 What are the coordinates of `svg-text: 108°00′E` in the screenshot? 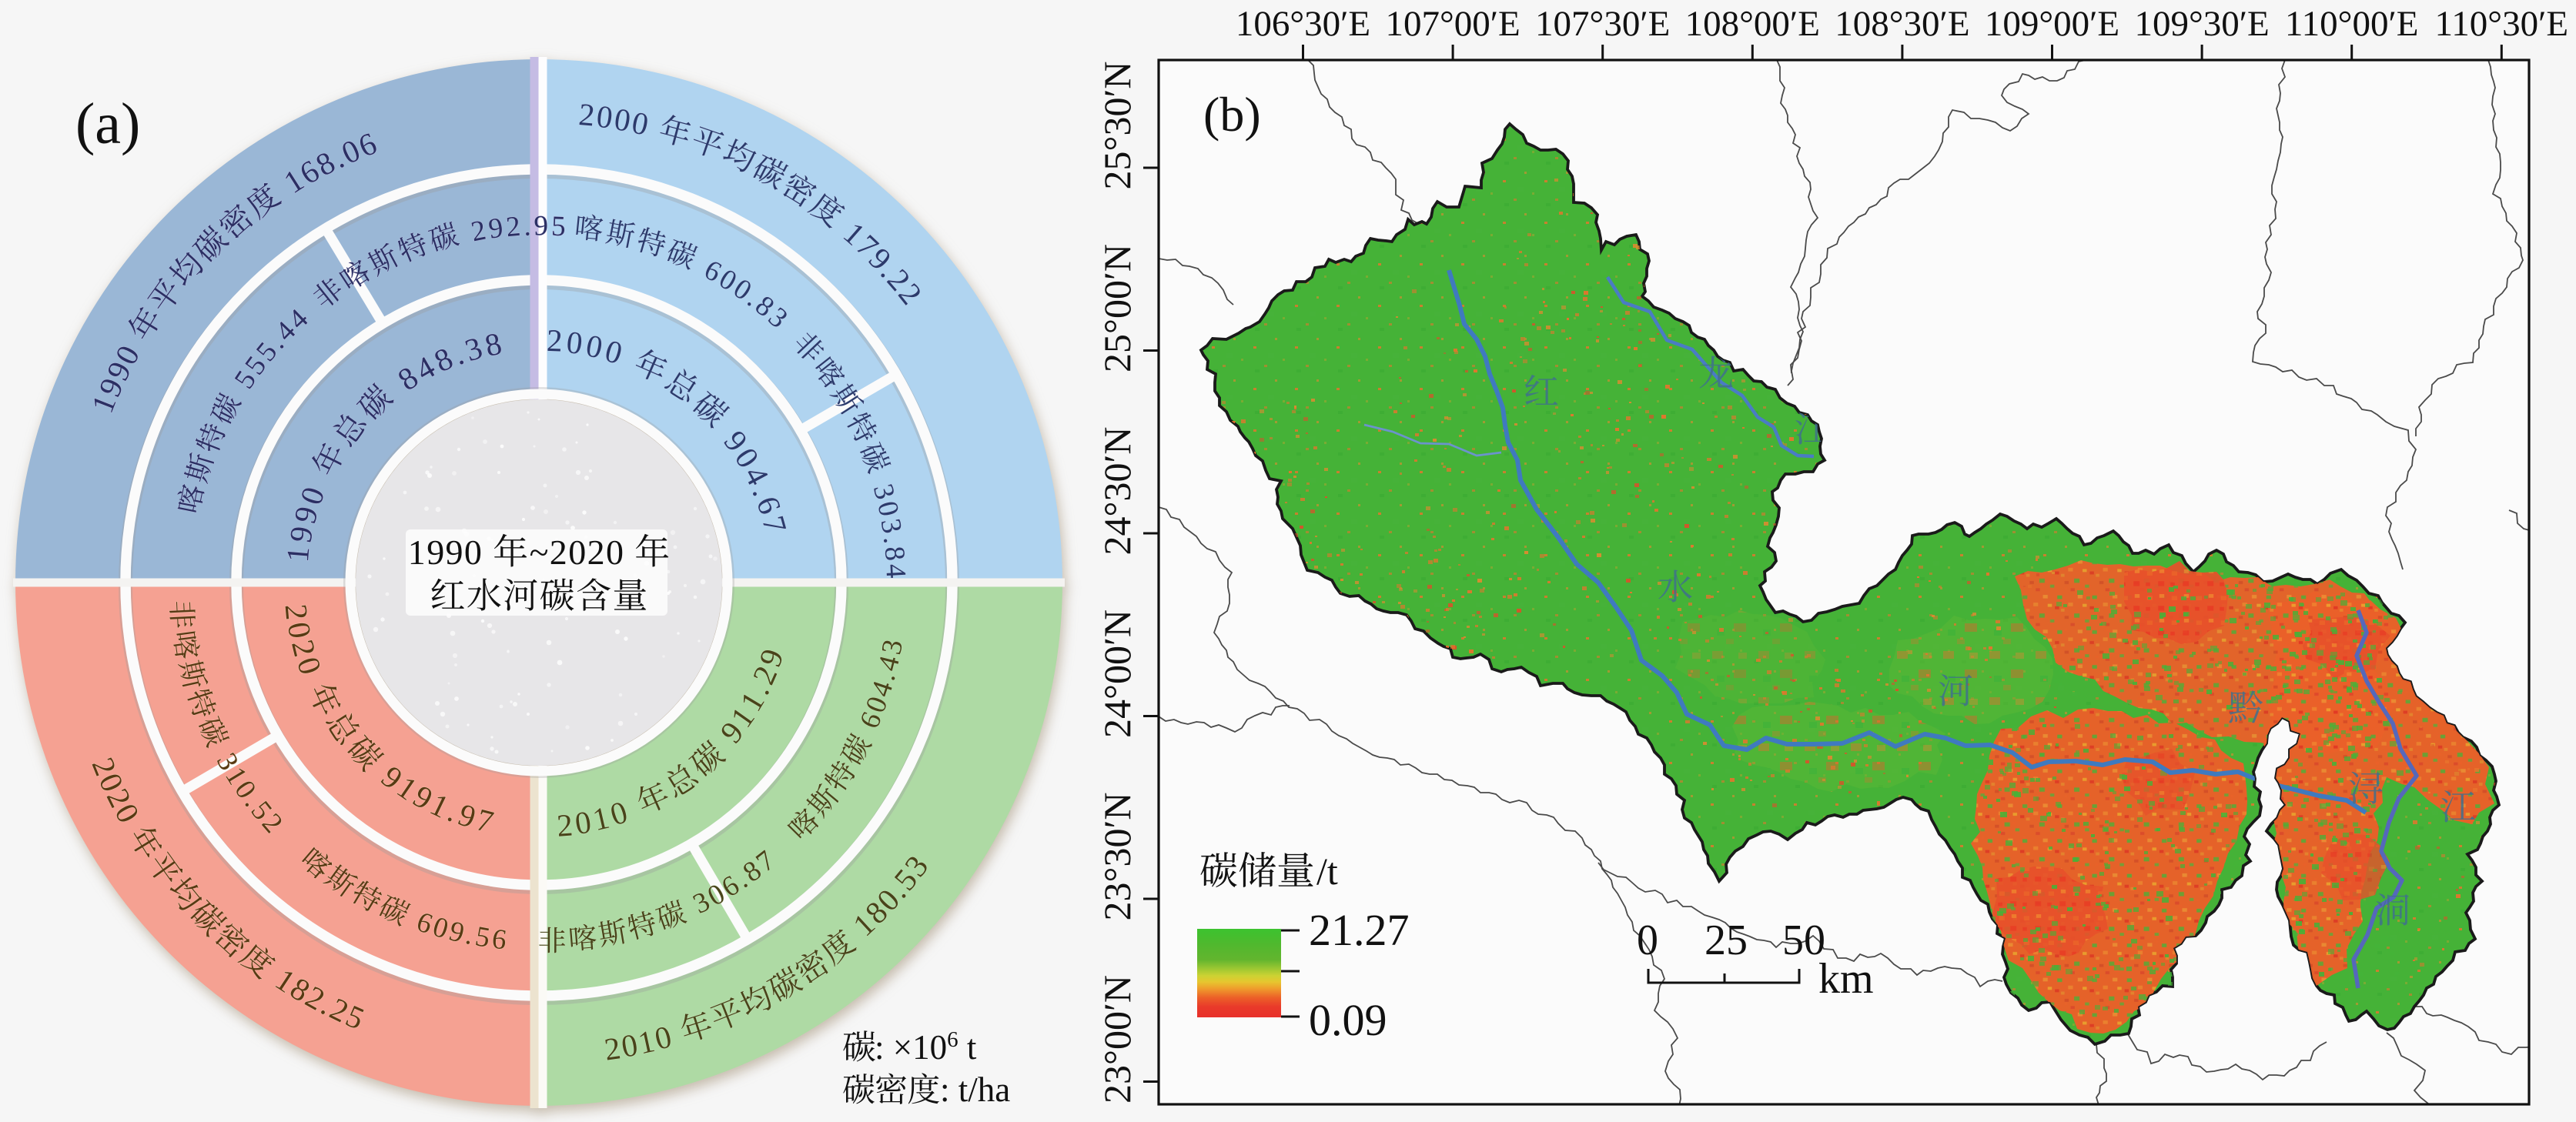 It's located at (1753, 24).